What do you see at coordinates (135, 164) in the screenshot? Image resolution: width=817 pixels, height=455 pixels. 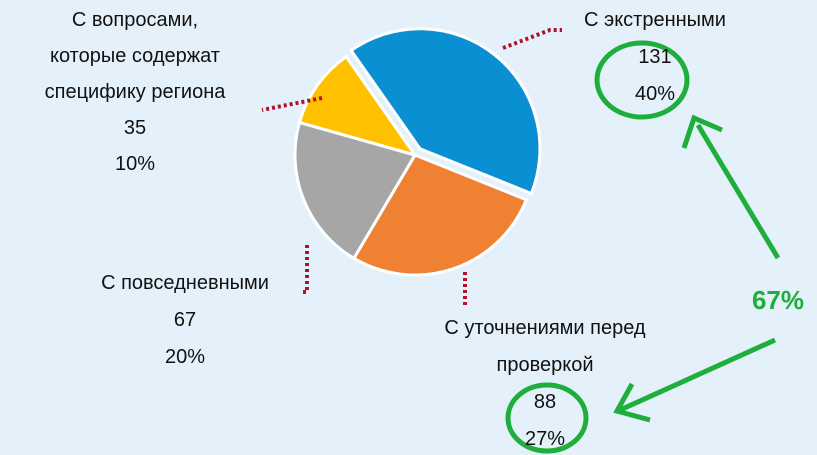 I see `percent-label: 10%` at bounding box center [135, 164].